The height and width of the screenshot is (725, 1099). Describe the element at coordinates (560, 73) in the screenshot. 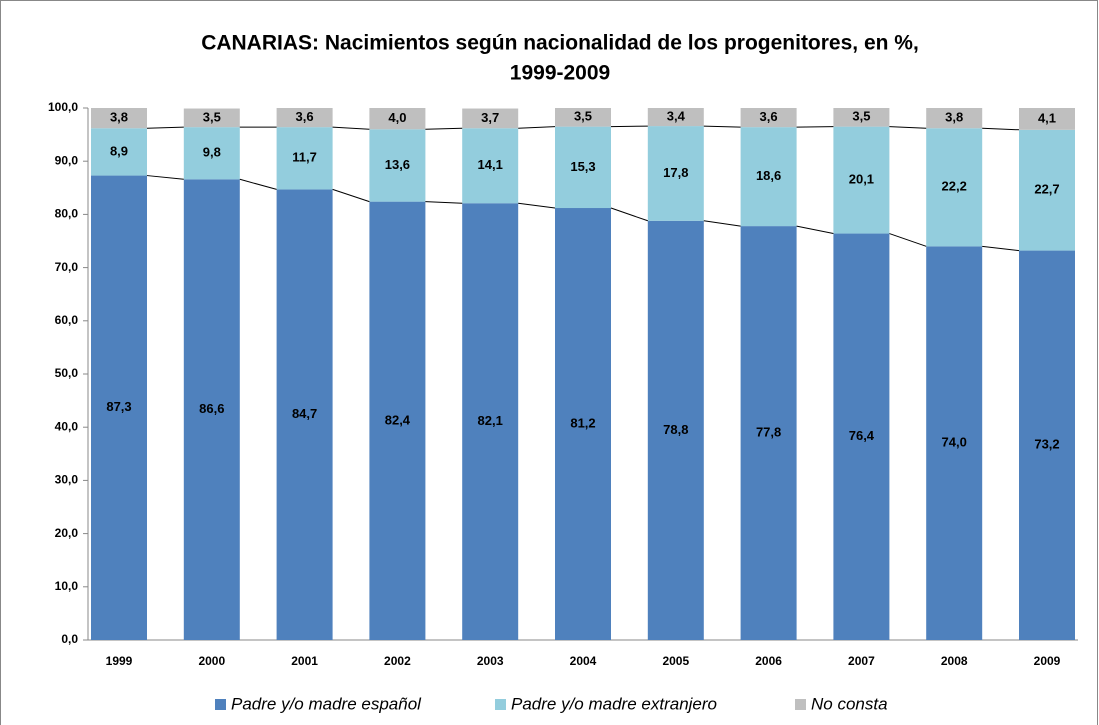

I see `chart-subtitle: 1999-2009` at that location.